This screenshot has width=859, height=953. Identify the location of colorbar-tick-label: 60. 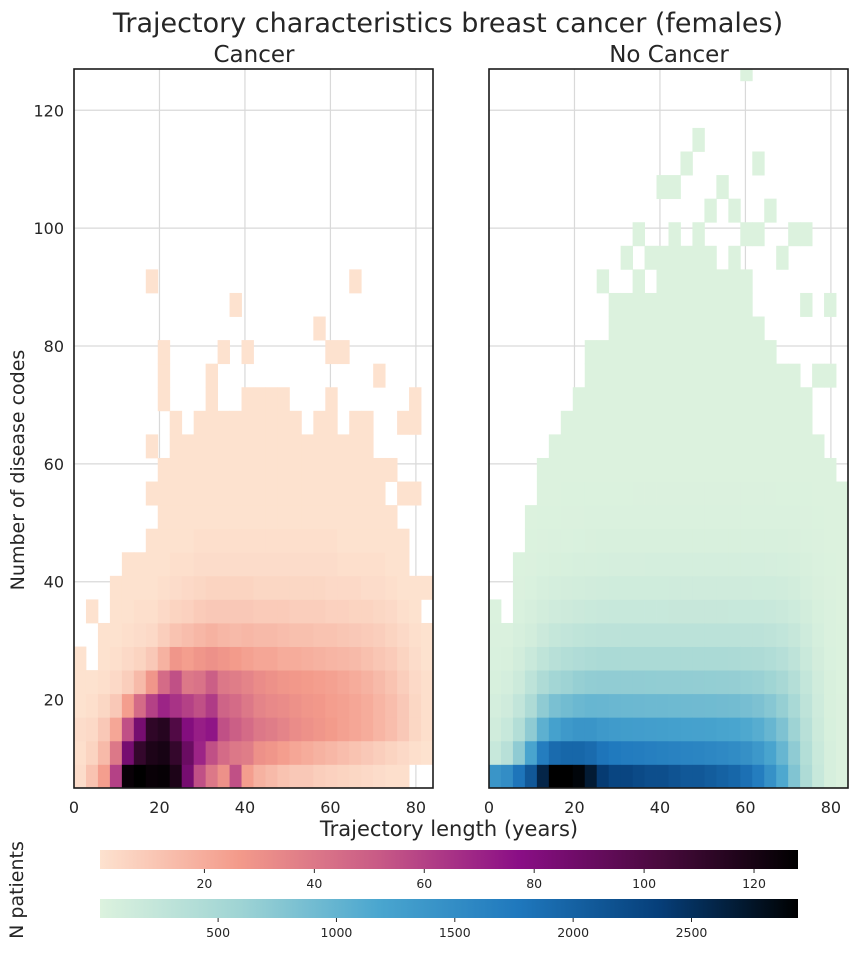
(424, 883).